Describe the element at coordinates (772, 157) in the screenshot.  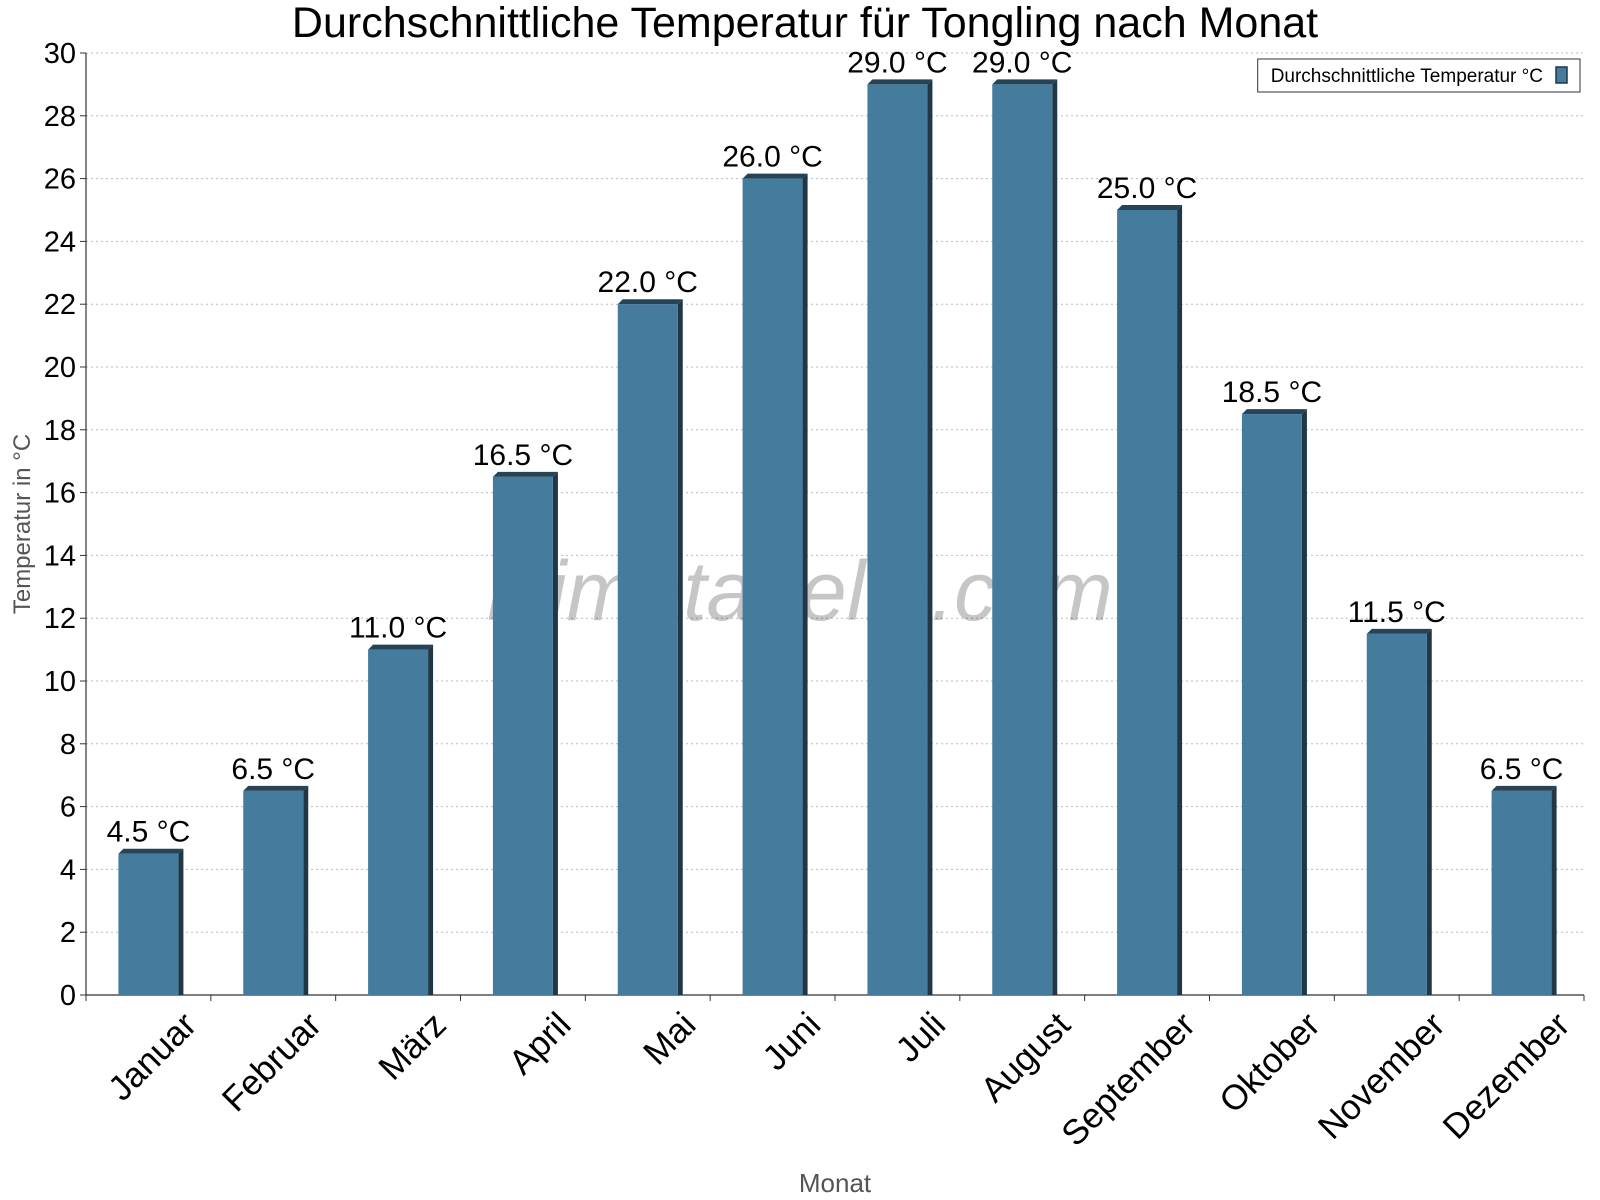
I see `value-label: 26.0 °C` at that location.